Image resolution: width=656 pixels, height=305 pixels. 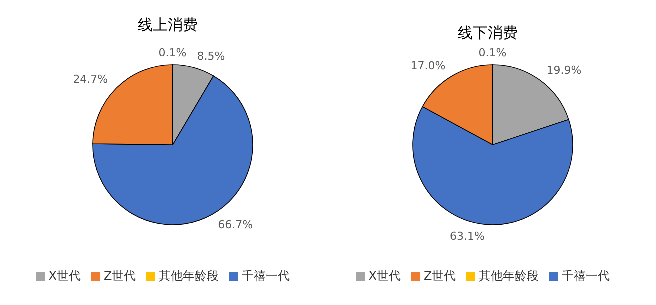 I want to click on data-label: 63.1%, so click(x=467, y=237).